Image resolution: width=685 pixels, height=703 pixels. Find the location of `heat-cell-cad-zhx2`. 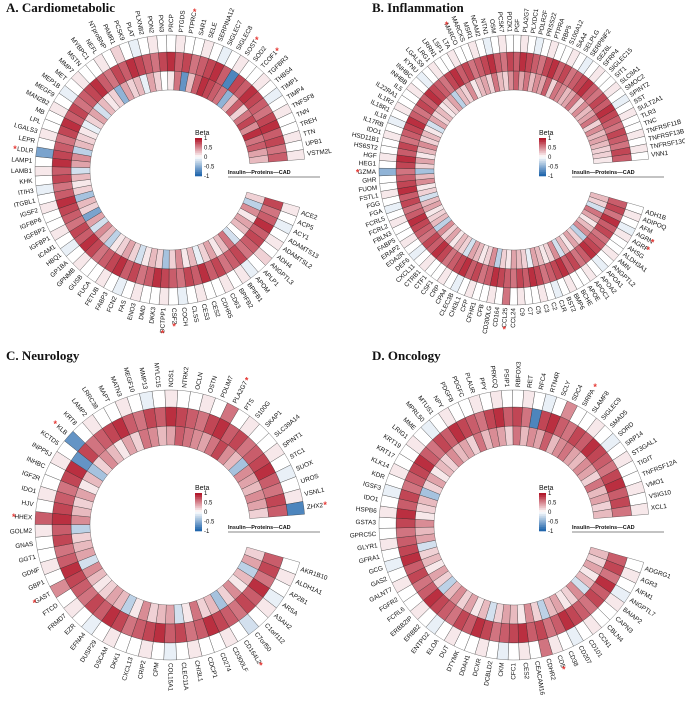

heat-cell-cad-zhx2 is located at coordinates (295, 508).